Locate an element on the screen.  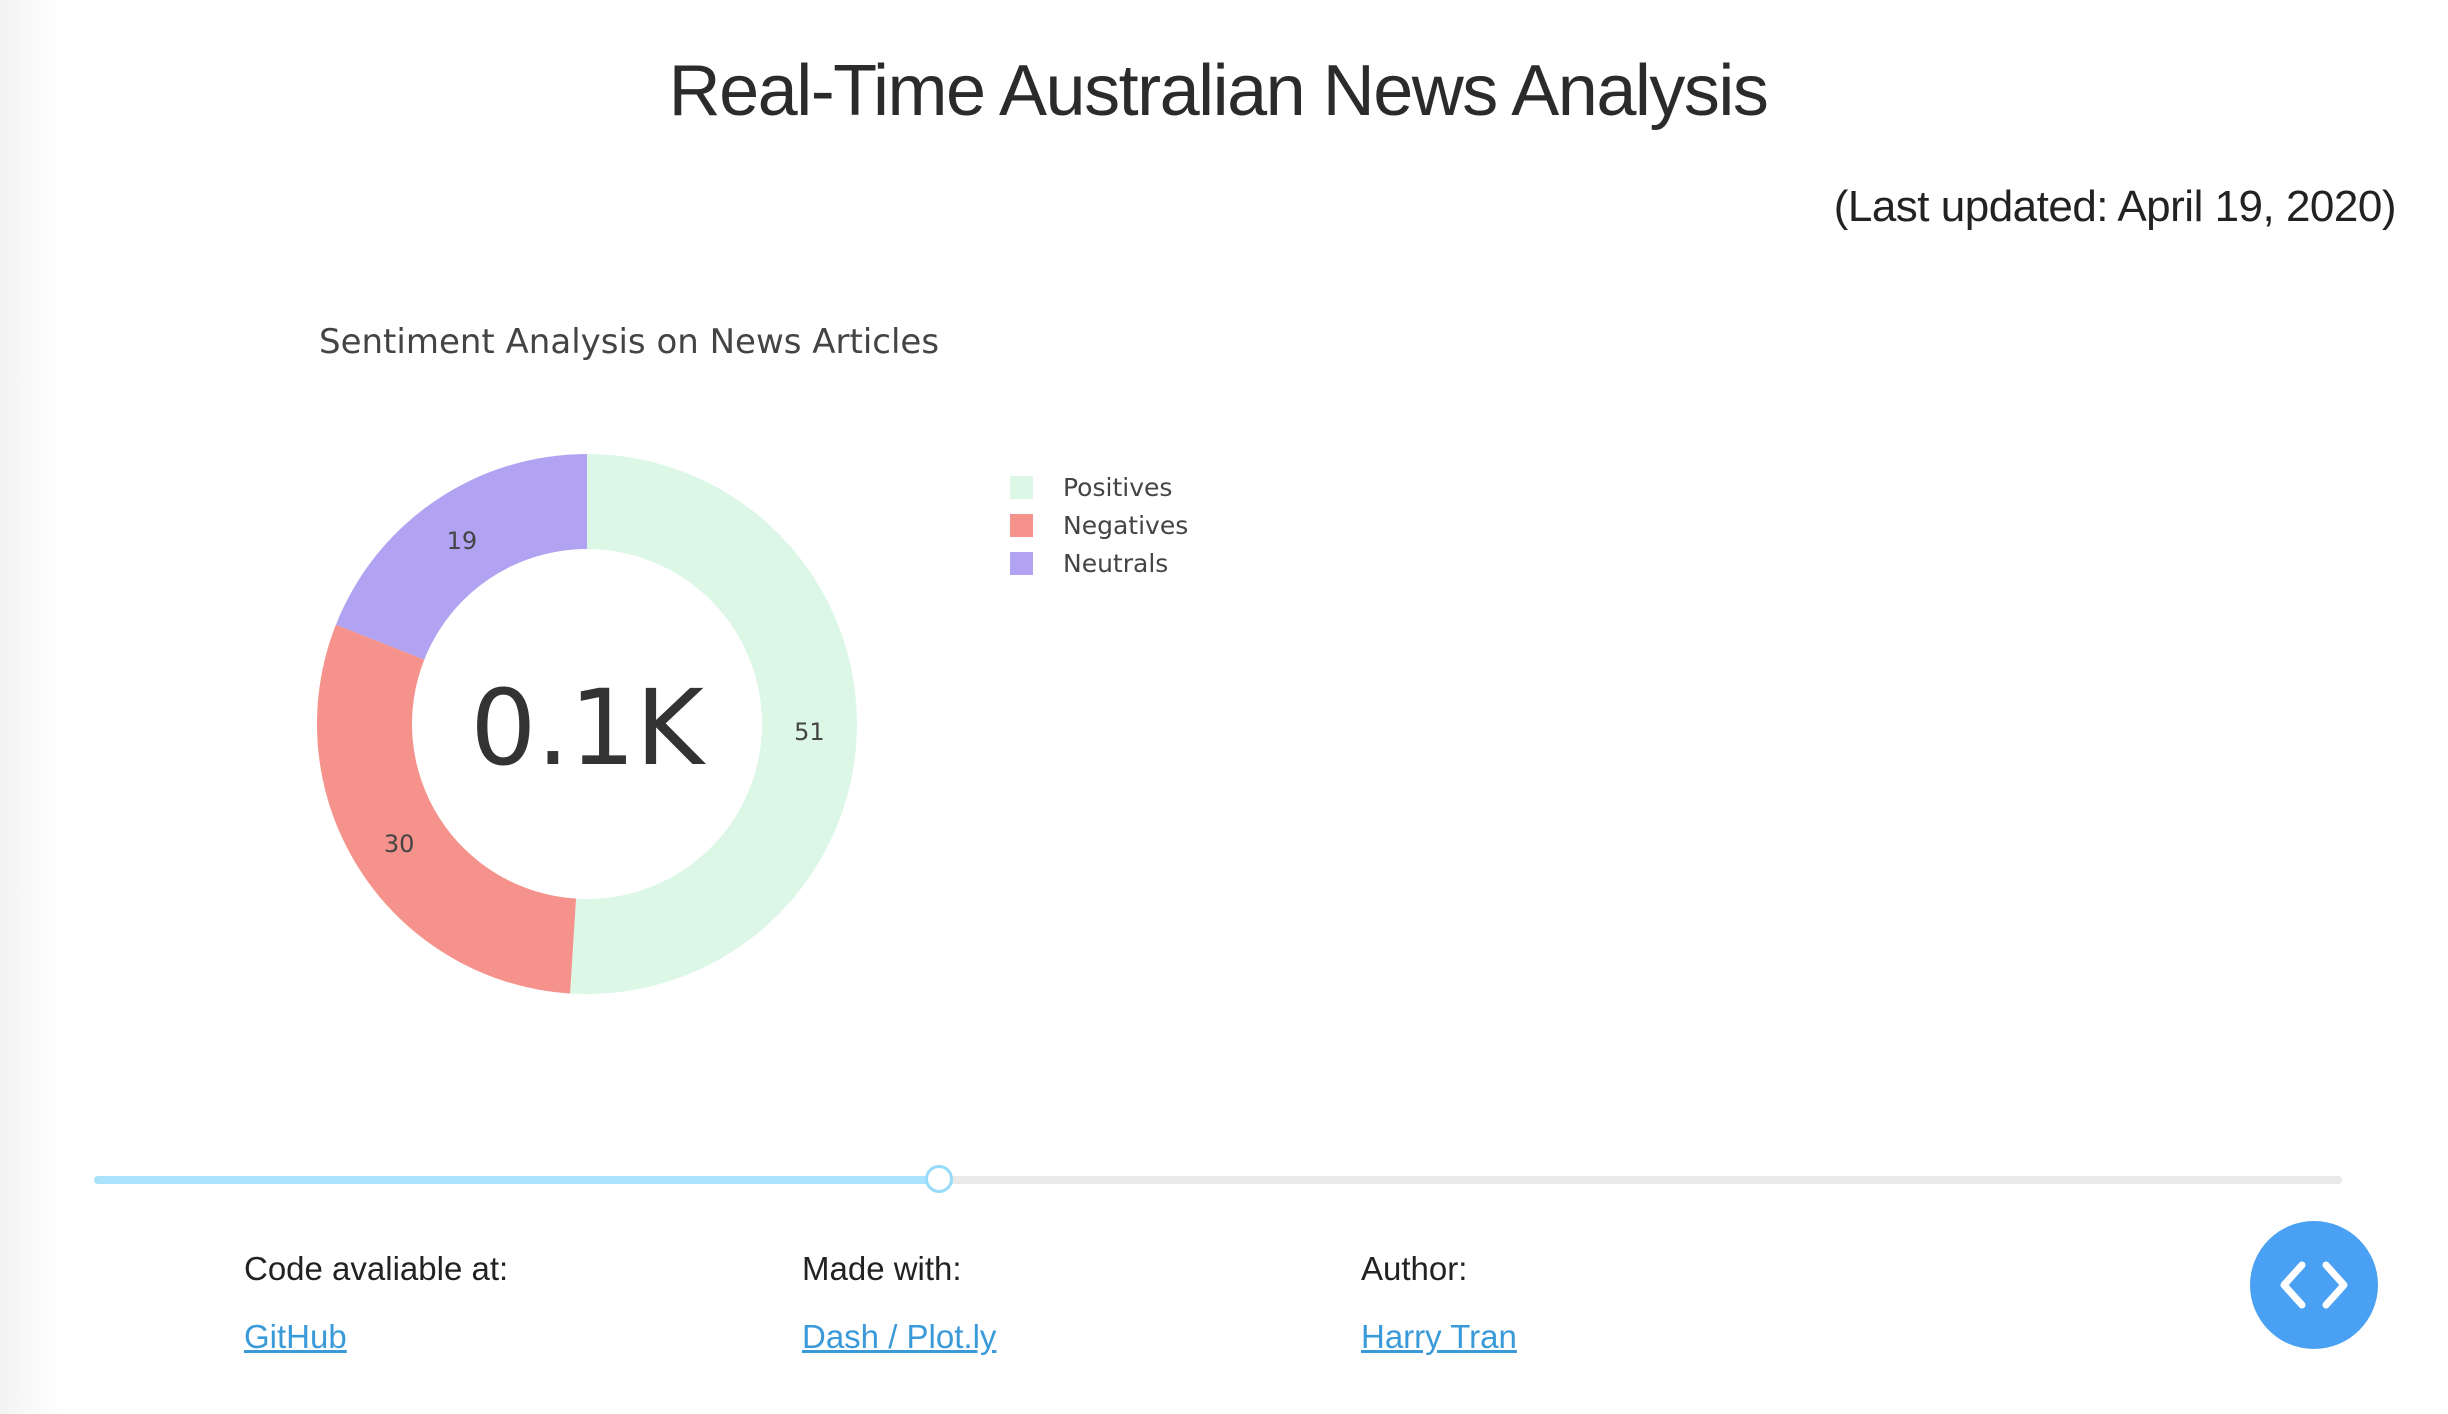
slider-rail is located at coordinates (1218, 1180).